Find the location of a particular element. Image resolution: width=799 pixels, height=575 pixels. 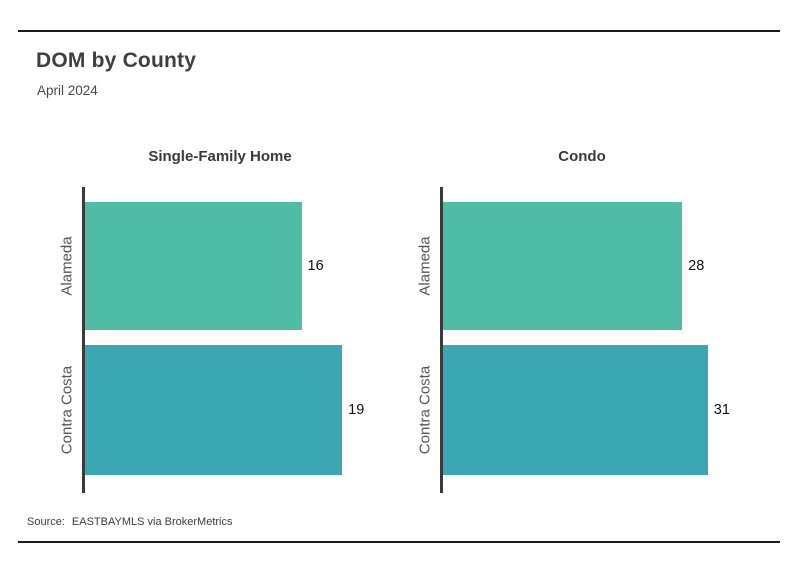

bar-value-label: 31 is located at coordinates (721, 410).